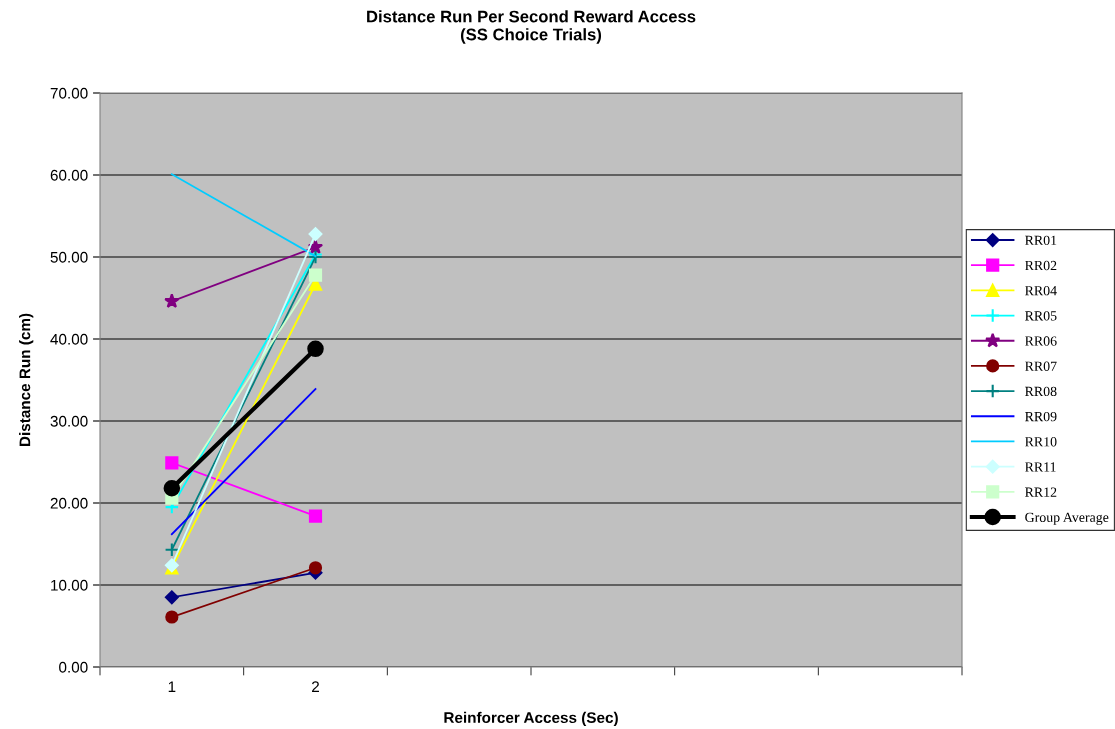 The height and width of the screenshot is (729, 1115). I want to click on legend-label: RR01, so click(1041, 240).